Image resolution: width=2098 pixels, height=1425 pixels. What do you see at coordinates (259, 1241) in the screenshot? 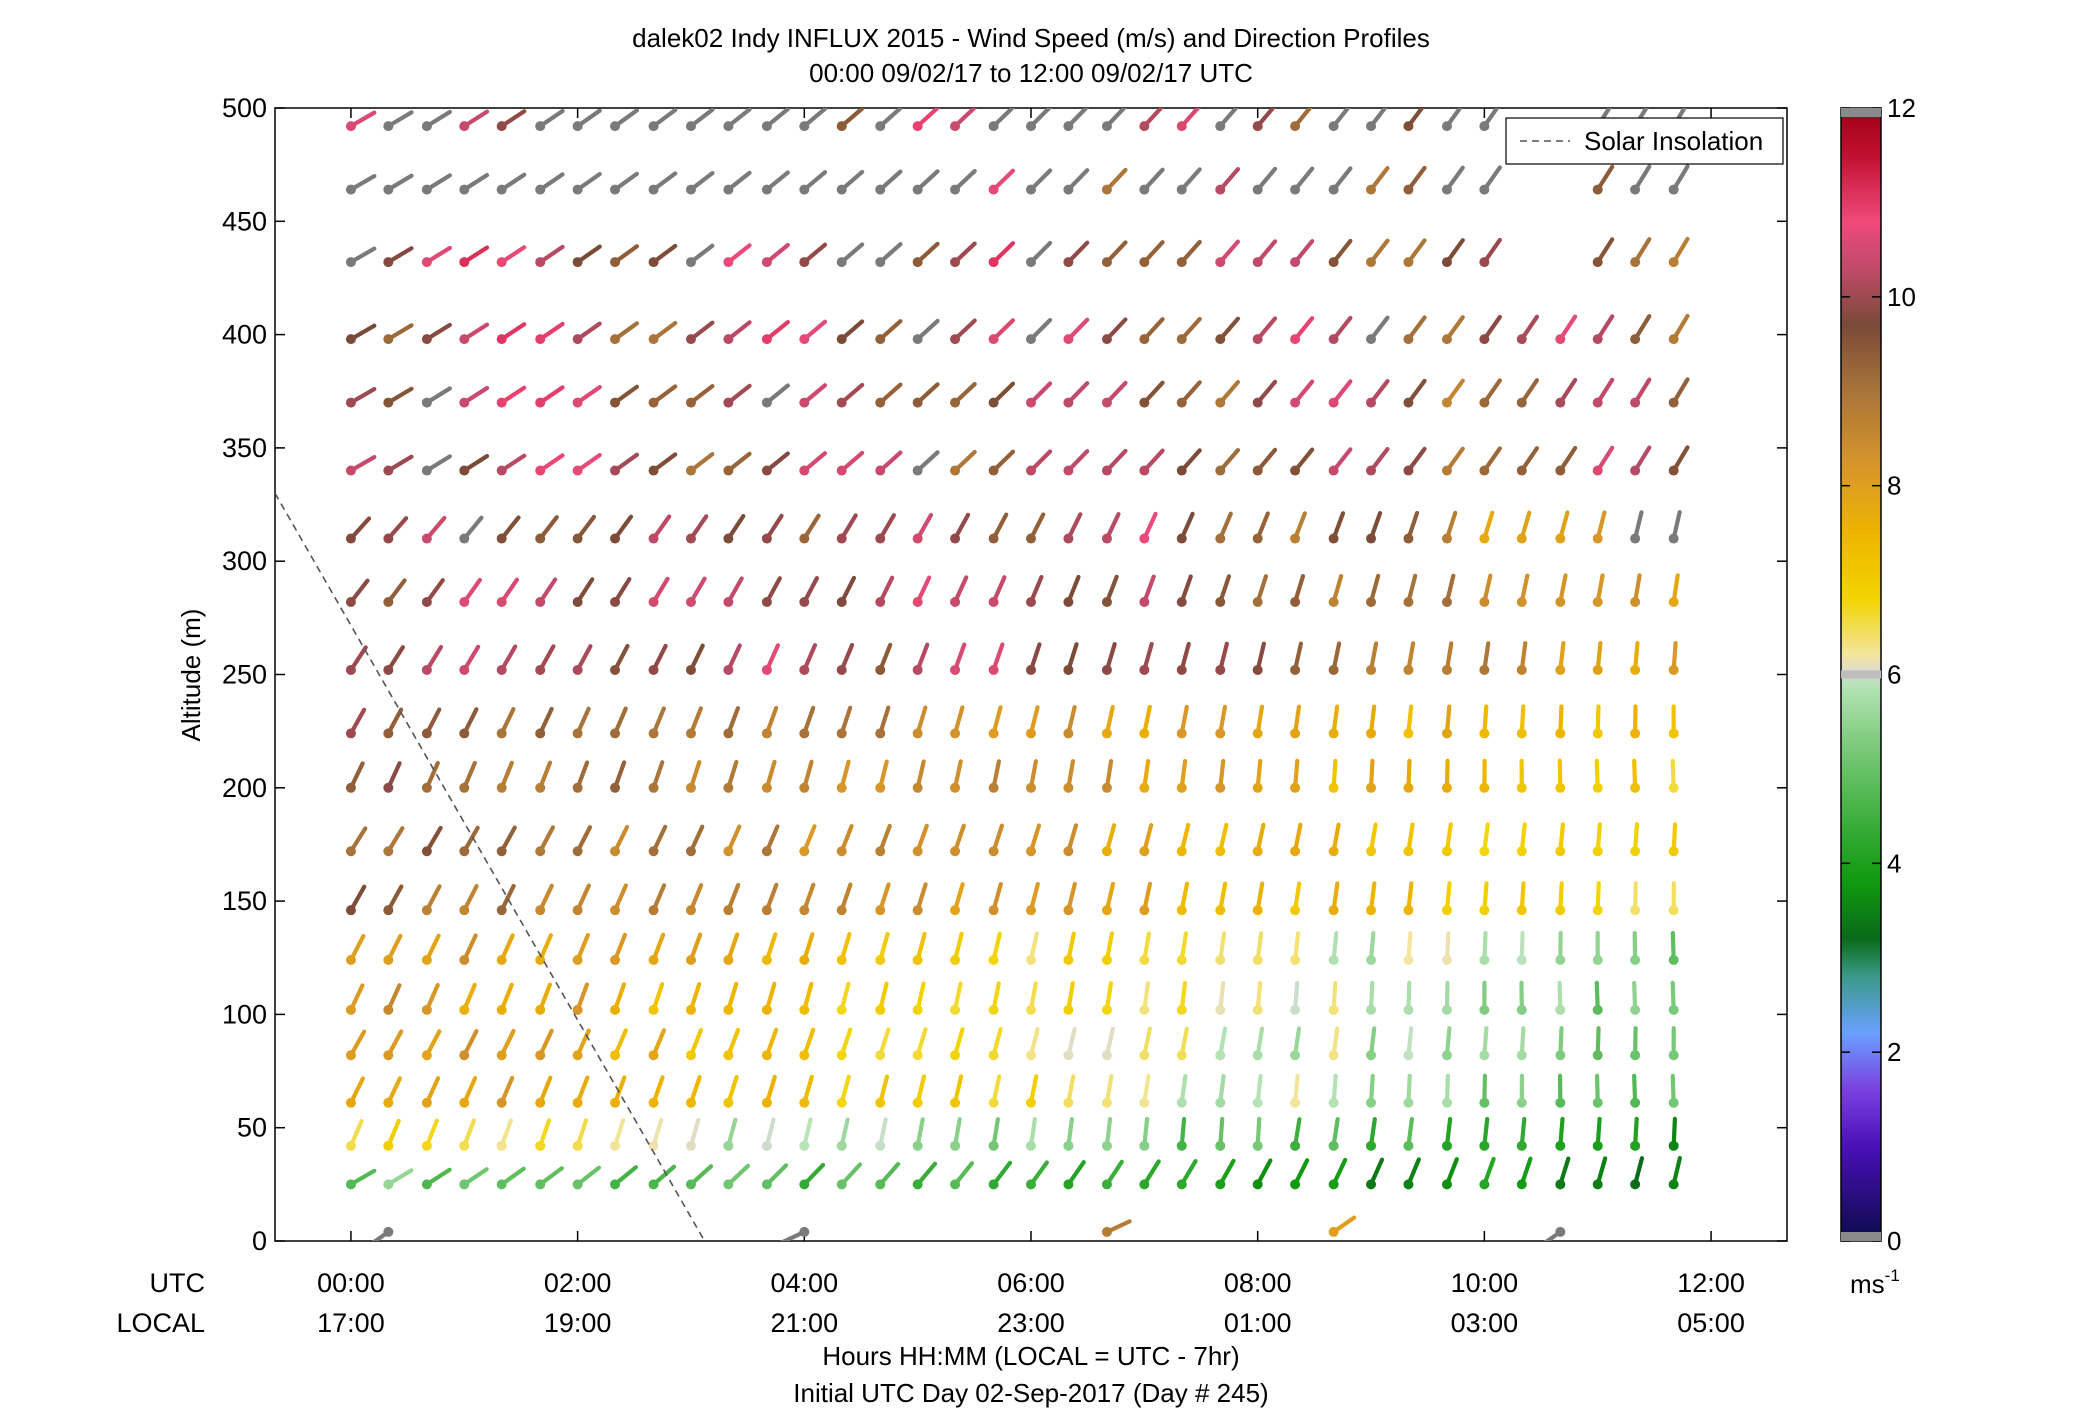
I see `y-tick-label: 0` at bounding box center [259, 1241].